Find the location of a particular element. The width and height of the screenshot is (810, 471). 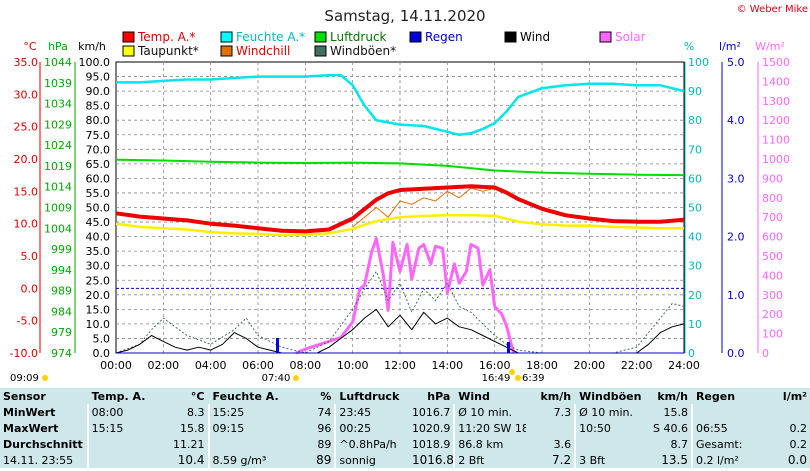

pressure-tick-label: 999 is located at coordinates (61, 249).